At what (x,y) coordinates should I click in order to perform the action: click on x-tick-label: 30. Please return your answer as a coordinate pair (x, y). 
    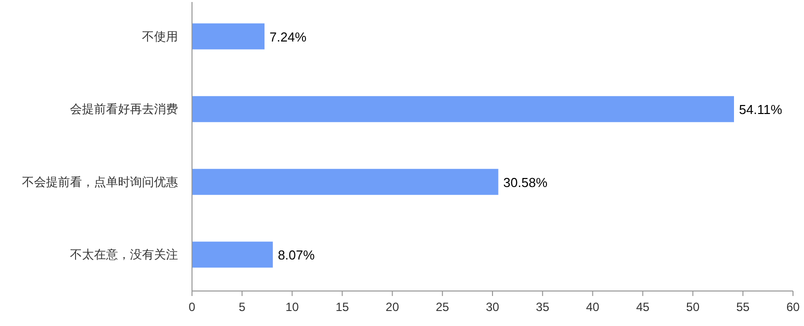
    Looking at the image, I should click on (493, 307).